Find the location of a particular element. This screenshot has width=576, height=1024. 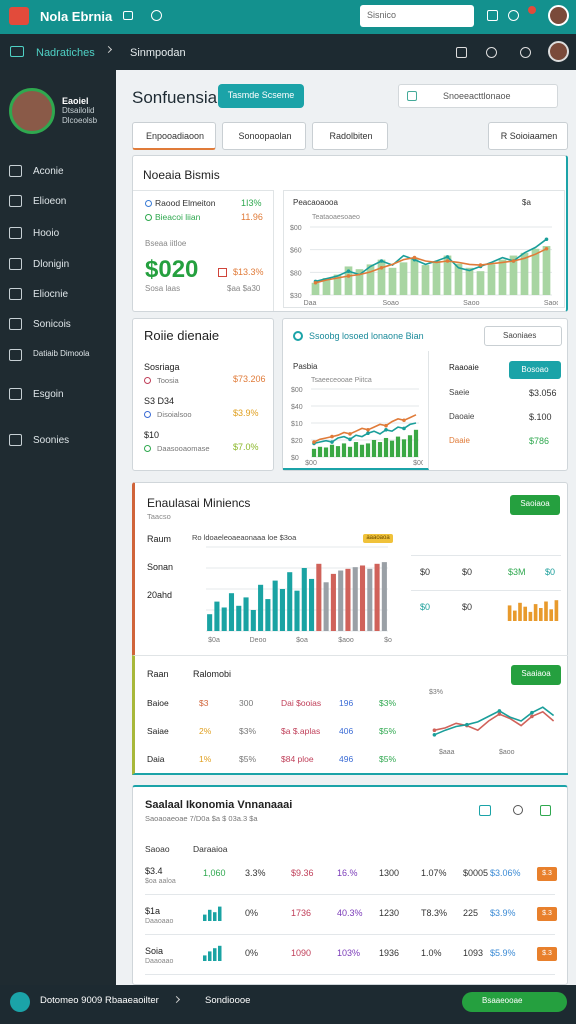

row-label: 20ahd is located at coordinates (160, 595).